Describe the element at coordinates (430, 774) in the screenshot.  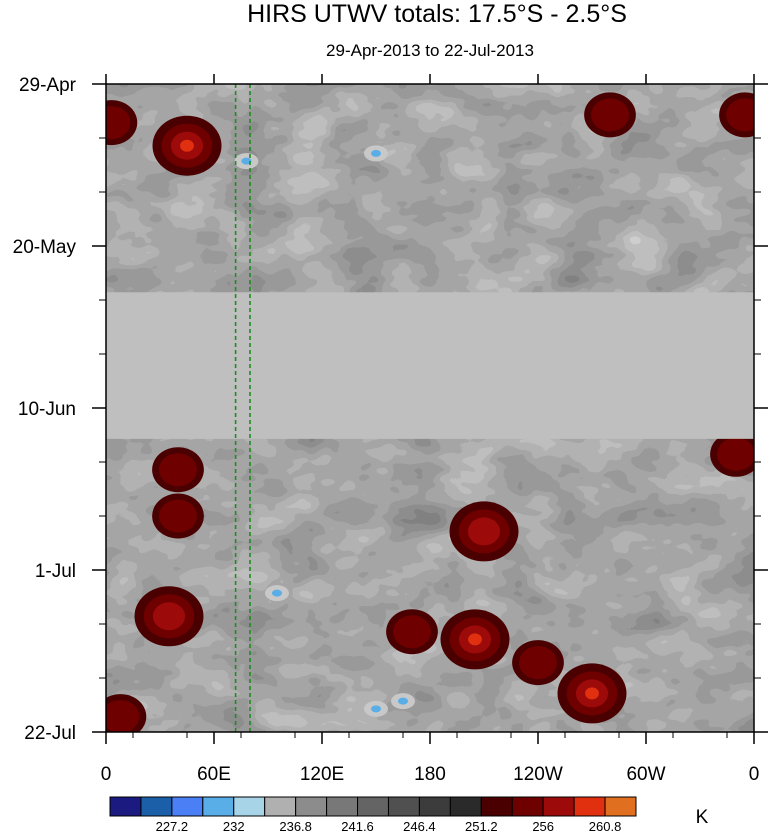
I see `x-tick-label: 180` at that location.